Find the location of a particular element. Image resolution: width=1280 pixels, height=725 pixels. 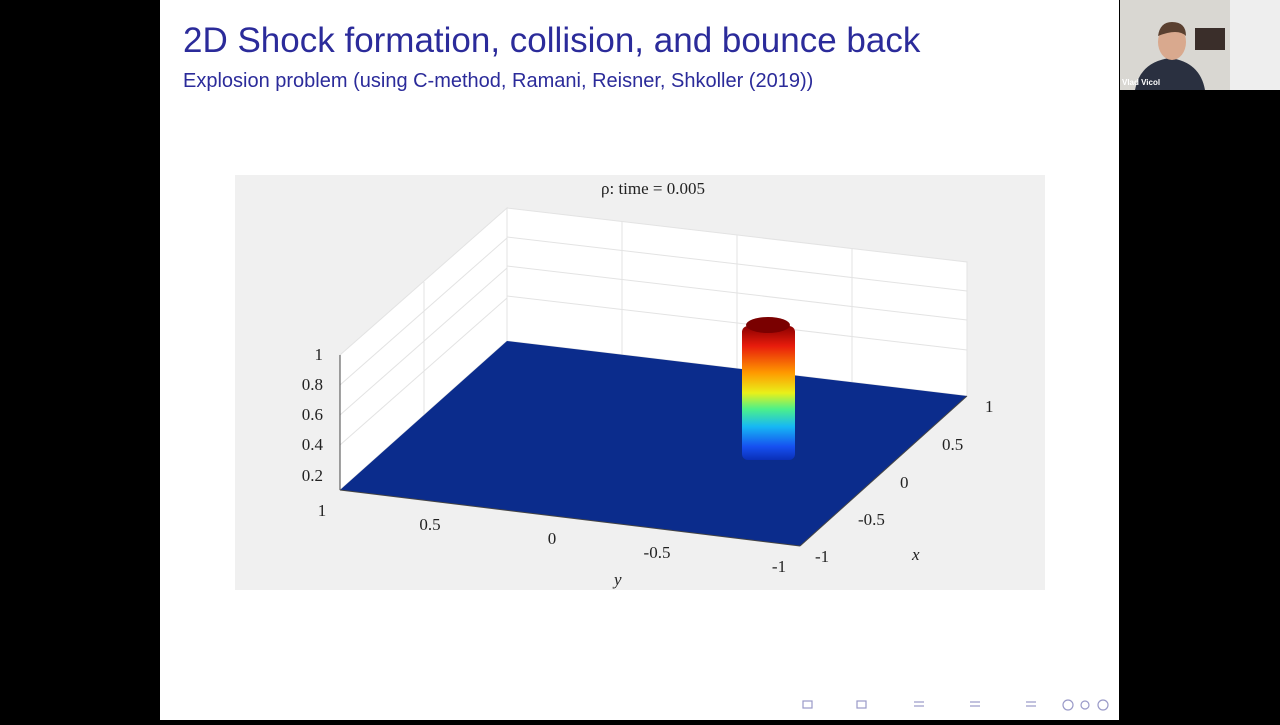

wall-picture is located at coordinates (1210, 39).